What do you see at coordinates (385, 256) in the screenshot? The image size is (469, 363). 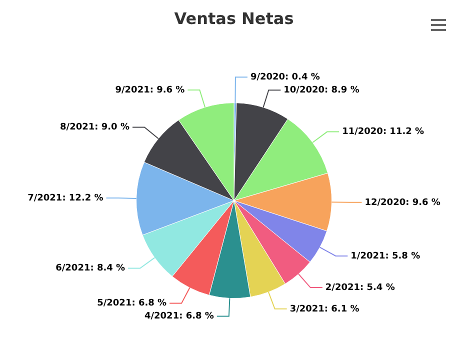 I see `slice-label: 1/2021: 5.8 %` at bounding box center [385, 256].